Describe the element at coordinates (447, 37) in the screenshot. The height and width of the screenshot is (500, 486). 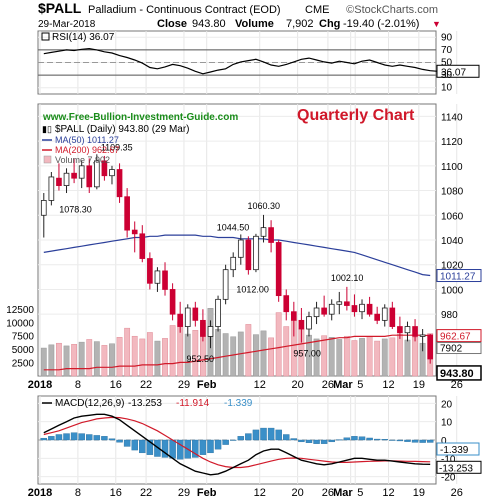
I see `rsi-y-tick-label: 90` at that location.